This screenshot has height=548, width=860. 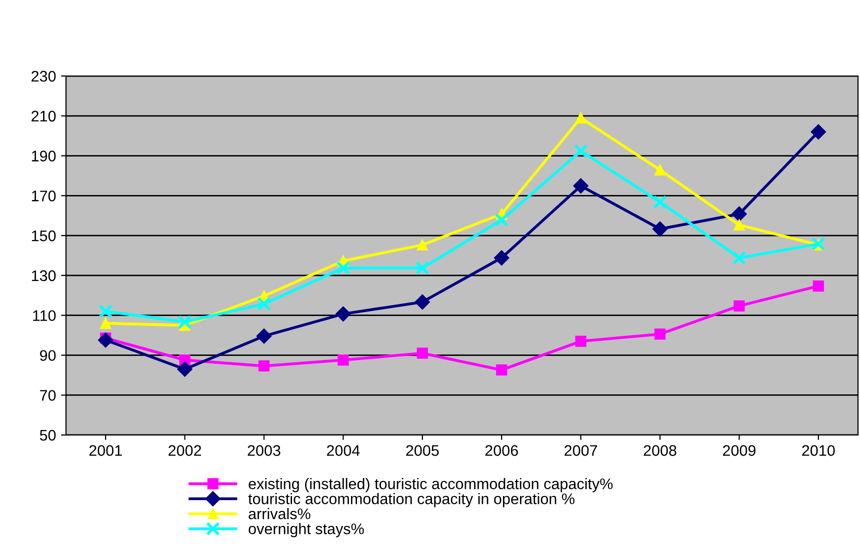 I want to click on y-tick-label: 150, so click(x=44, y=236).